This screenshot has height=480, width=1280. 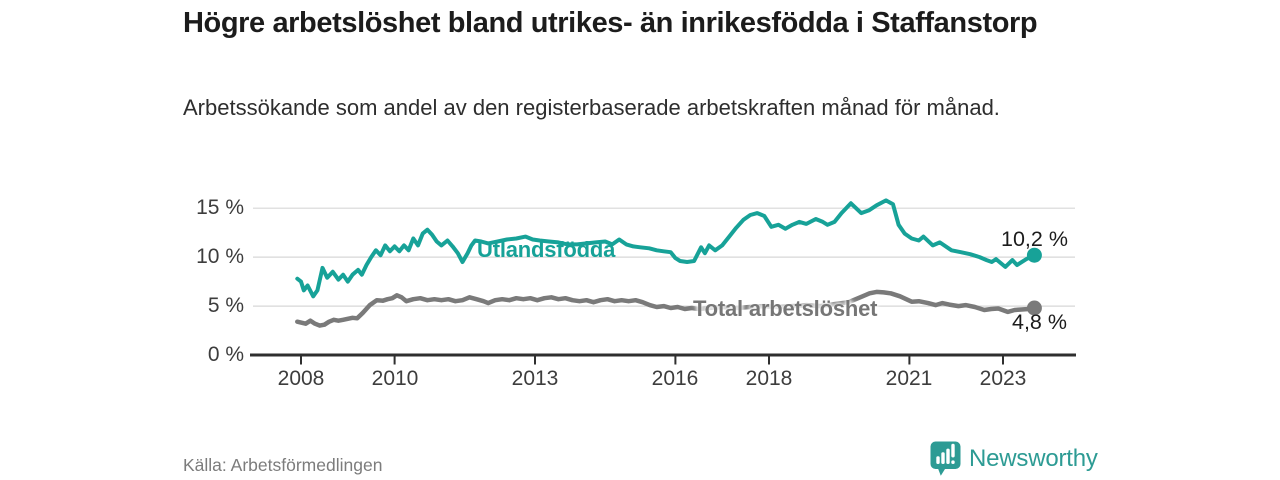 What do you see at coordinates (675, 378) in the screenshot?
I see `x-axis-label: 2016` at bounding box center [675, 378].